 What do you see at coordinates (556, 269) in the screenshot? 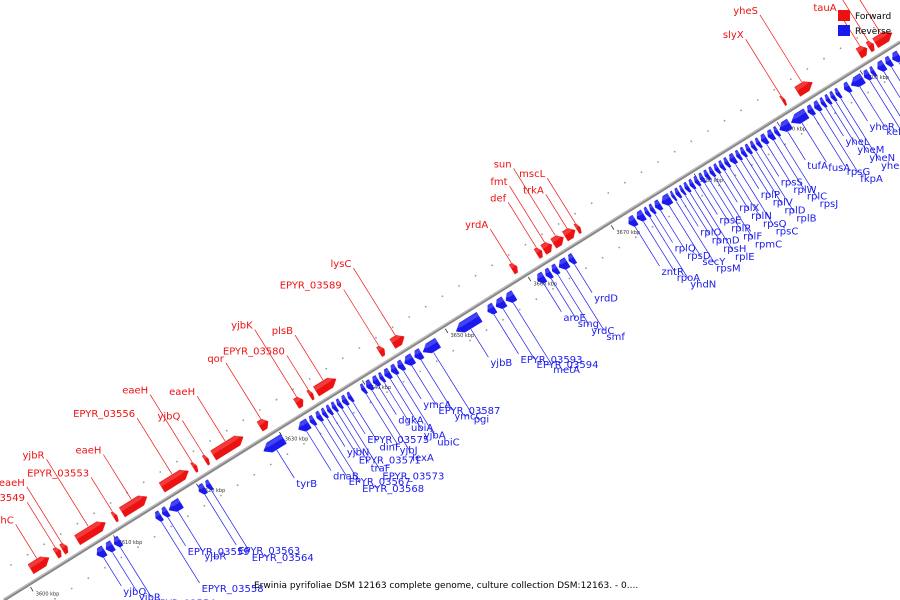
I see `gene-reverse-yrdc` at bounding box center [556, 269].